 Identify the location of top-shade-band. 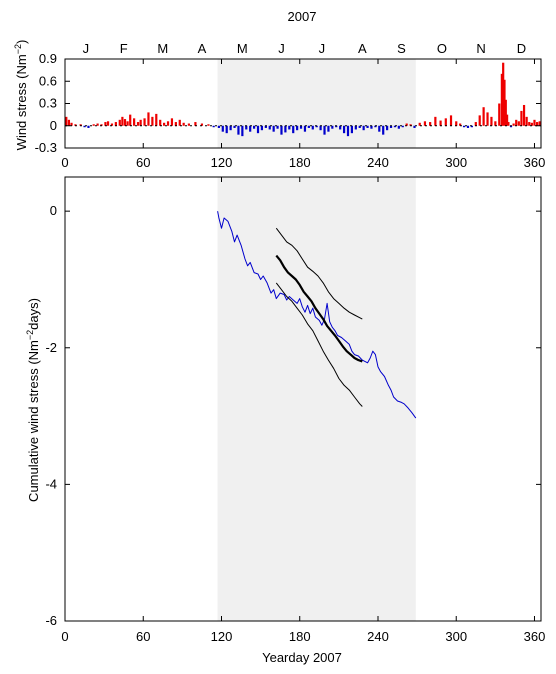
(316, 103).